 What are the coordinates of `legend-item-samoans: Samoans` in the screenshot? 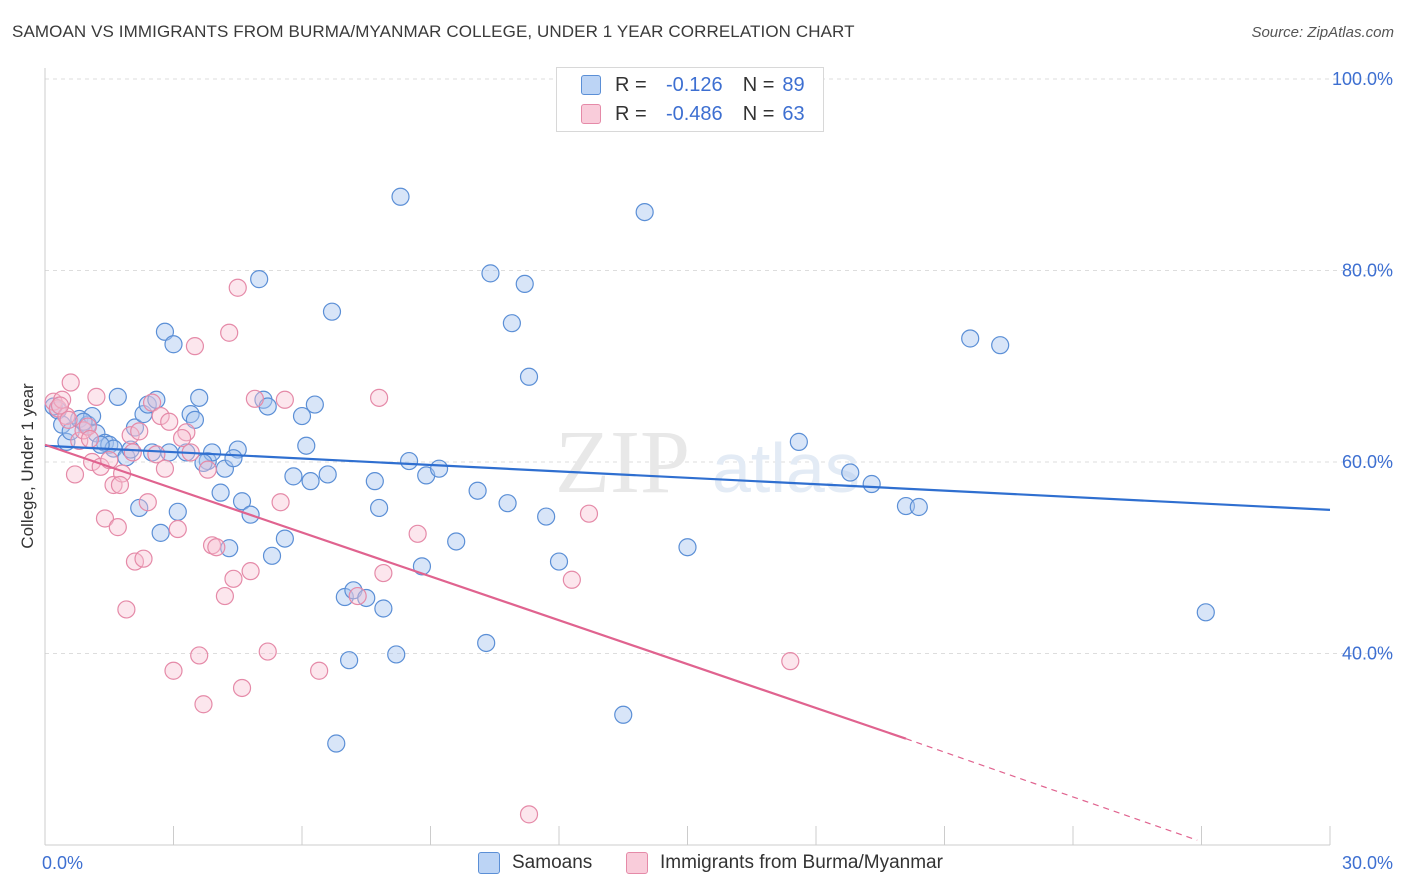 It's located at (535, 863).